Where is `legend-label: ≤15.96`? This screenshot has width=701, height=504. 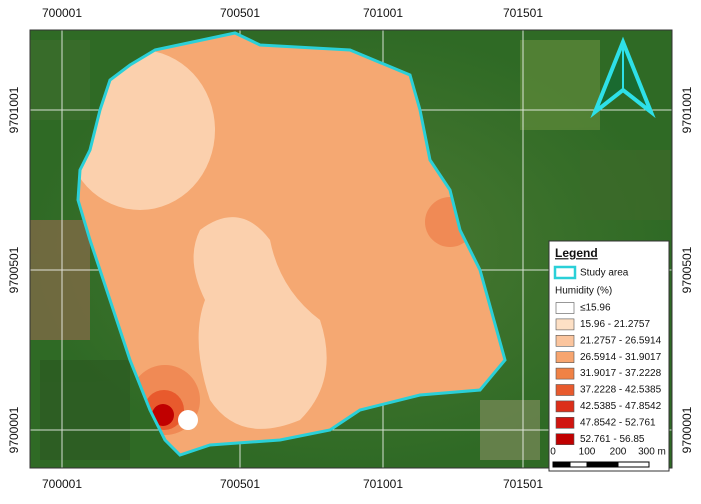
legend-label: ≤15.96 is located at coordinates (595, 308).